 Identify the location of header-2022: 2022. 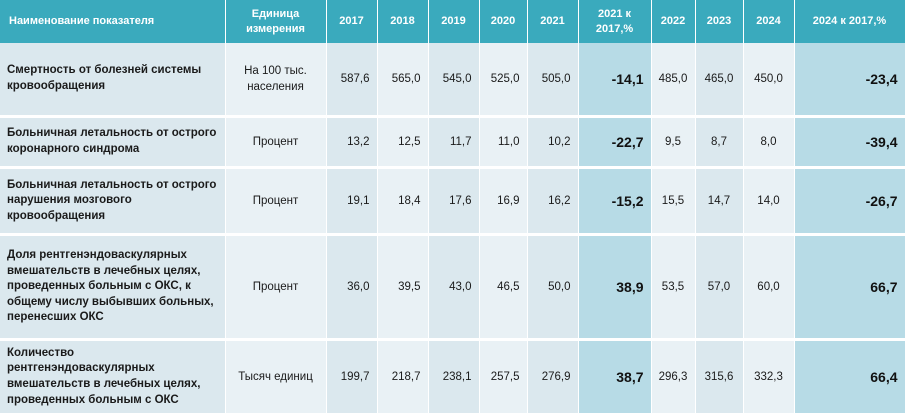
(673, 21).